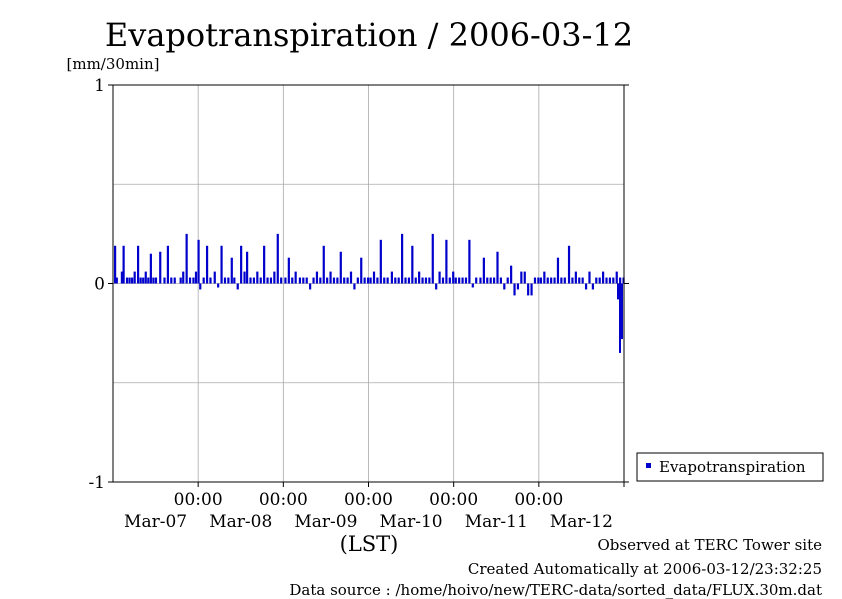 This screenshot has height=599, width=842. What do you see at coordinates (369, 293) in the screenshot?
I see `bars` at bounding box center [369, 293].